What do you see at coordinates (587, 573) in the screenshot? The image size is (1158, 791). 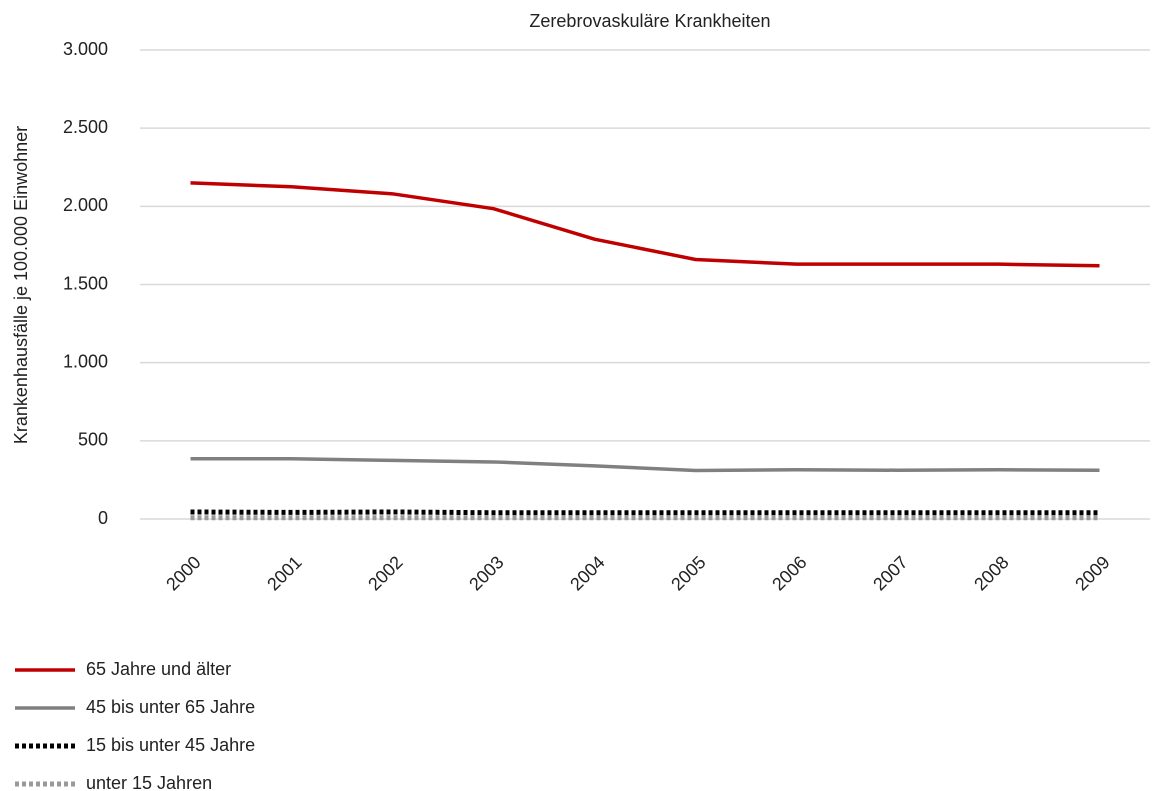 I see `x-tick-label: 2004` at bounding box center [587, 573].